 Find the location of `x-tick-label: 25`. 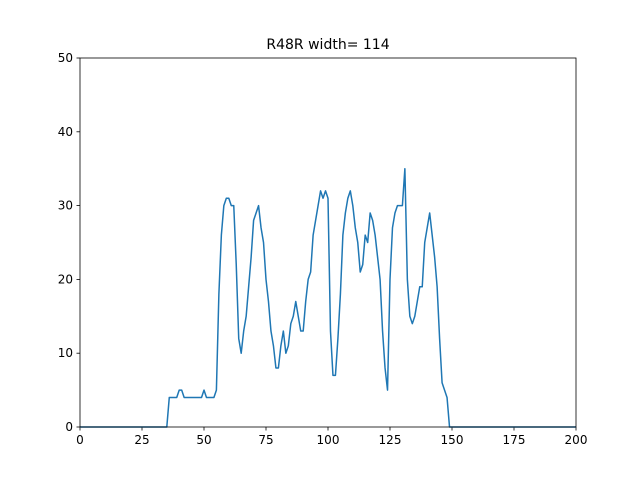

x-tick-label: 25 is located at coordinates (141, 440).